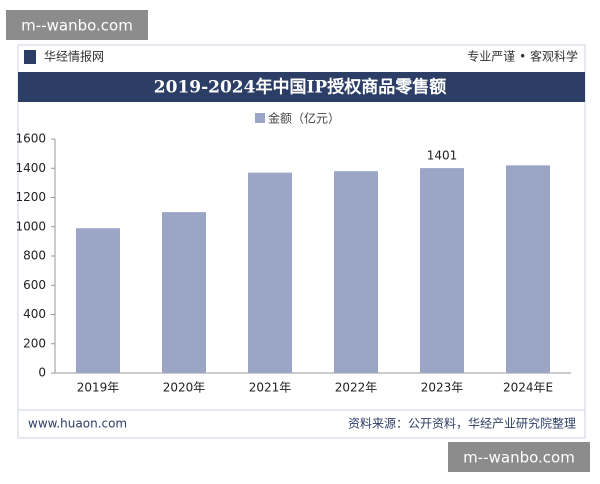  I want to click on brand: 华经情报网, so click(74, 56).